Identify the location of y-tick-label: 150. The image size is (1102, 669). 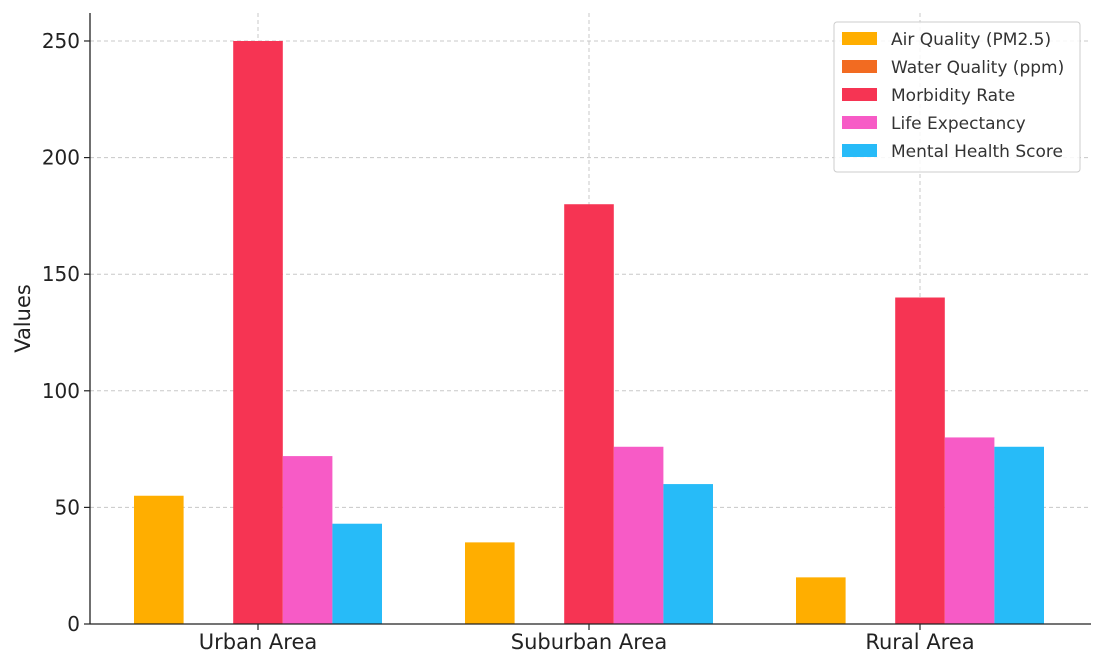
(61, 274).